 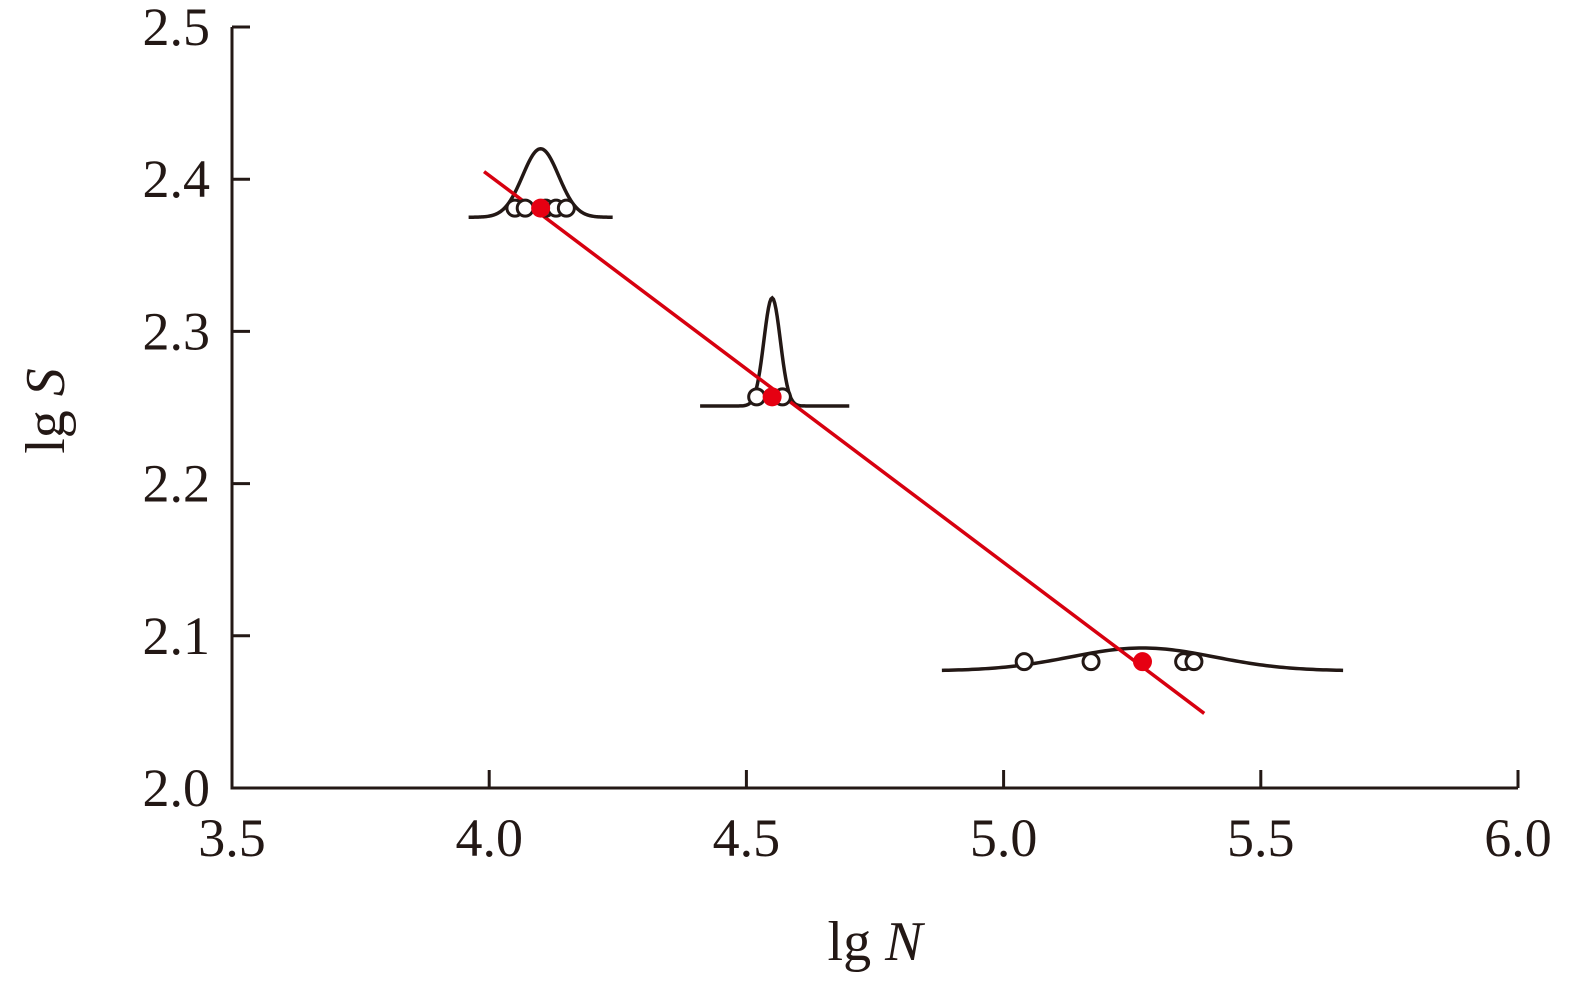 I want to click on y-tick-label: 2.1, so click(x=177, y=636).